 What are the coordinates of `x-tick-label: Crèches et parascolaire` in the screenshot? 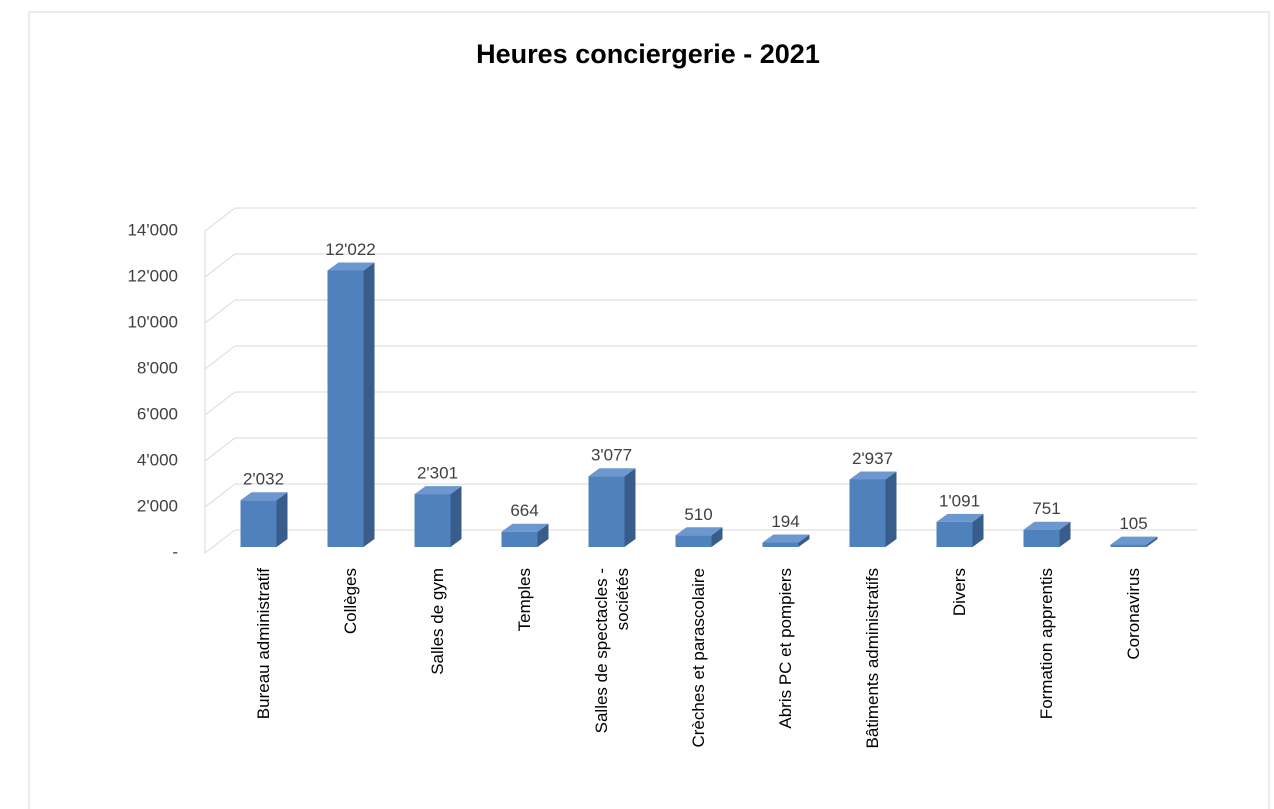 It's located at (698, 658).